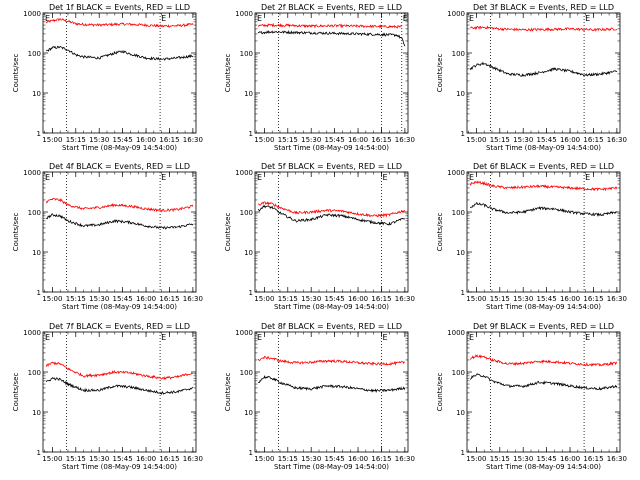  Describe the element at coordinates (119, 326) in the screenshot. I see `chart-title: Det 7f BLACK = Events, RED = LLD` at that location.